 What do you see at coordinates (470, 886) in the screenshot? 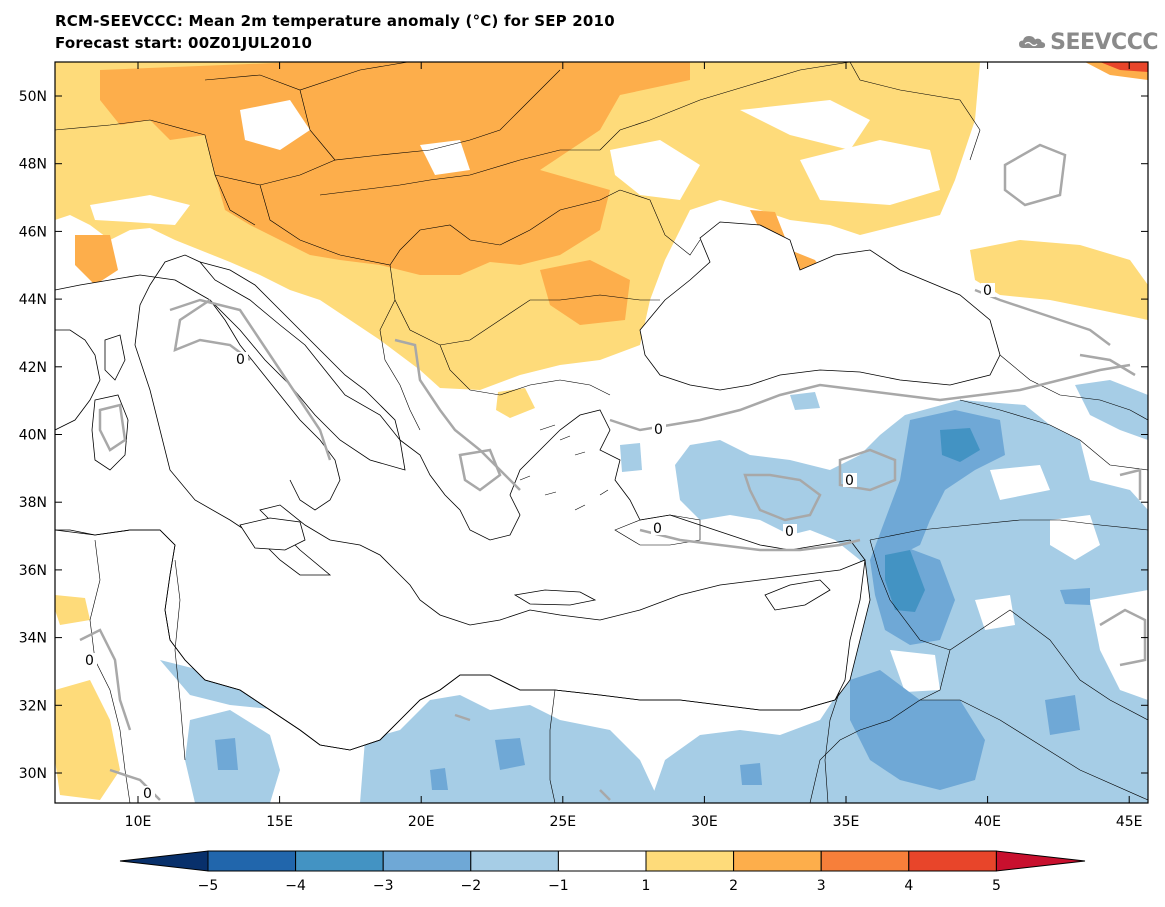
I see `colorbar-tick-label: −2` at bounding box center [470, 886].